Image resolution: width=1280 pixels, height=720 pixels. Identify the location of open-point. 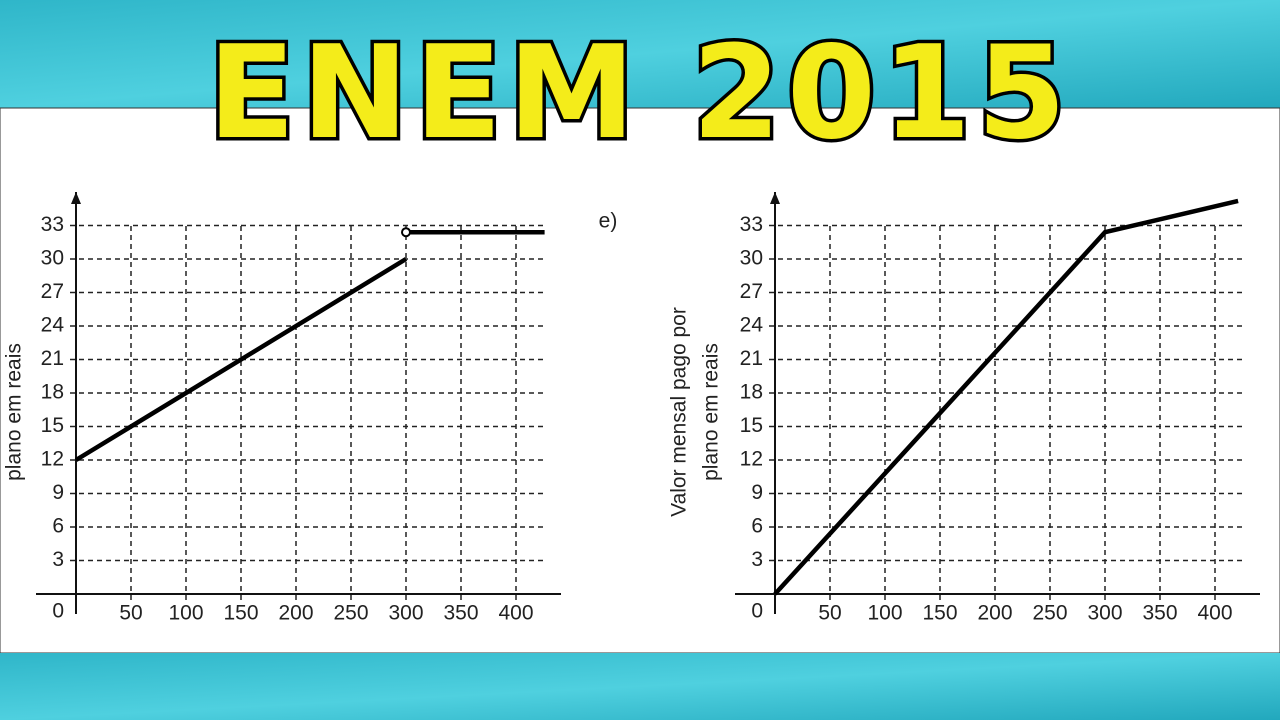
(406, 232).